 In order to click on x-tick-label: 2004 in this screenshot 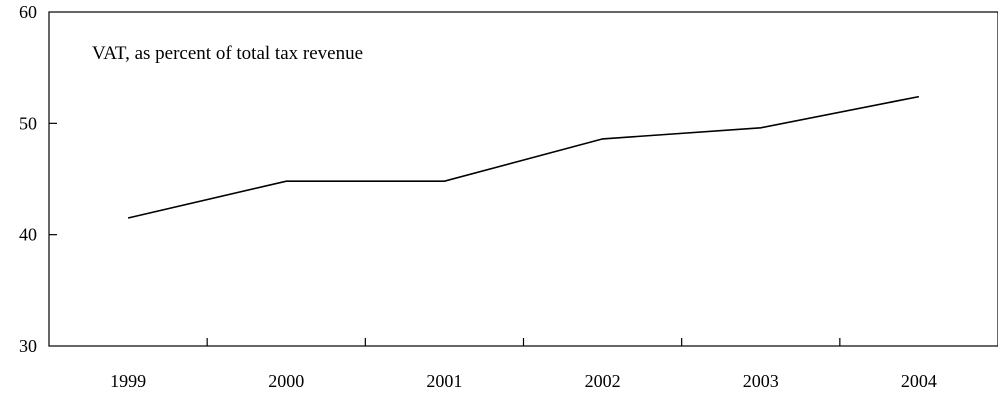, I will do `click(919, 381)`.